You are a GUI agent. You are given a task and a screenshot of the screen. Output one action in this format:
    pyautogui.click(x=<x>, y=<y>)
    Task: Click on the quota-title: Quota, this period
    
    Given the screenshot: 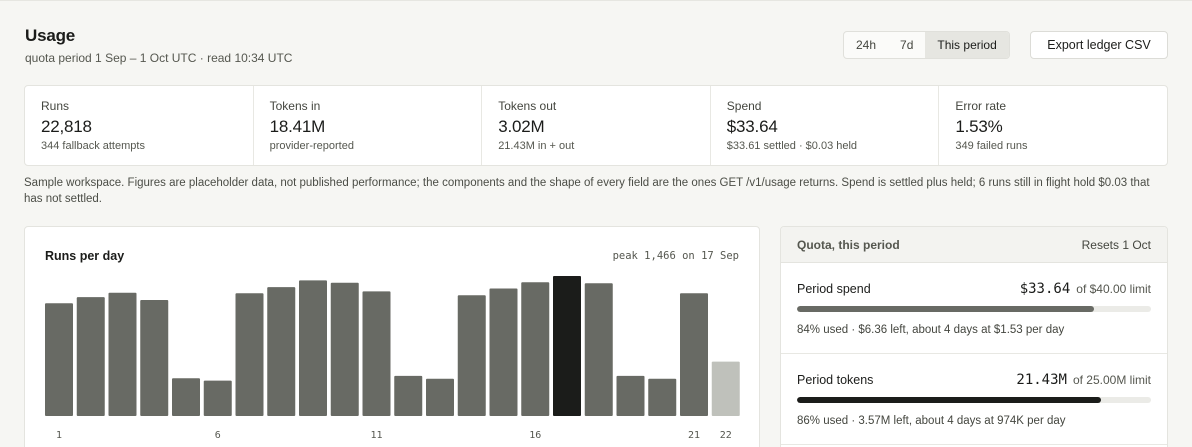 What is the action you would take?
    pyautogui.click(x=848, y=244)
    